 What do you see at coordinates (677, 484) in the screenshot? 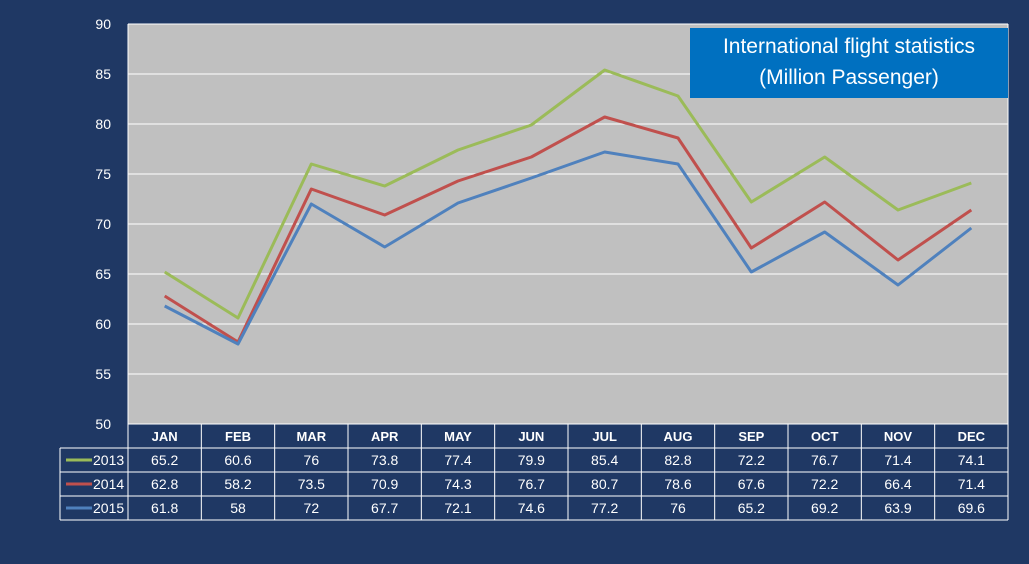
I see `data-label: 78.6` at bounding box center [677, 484].